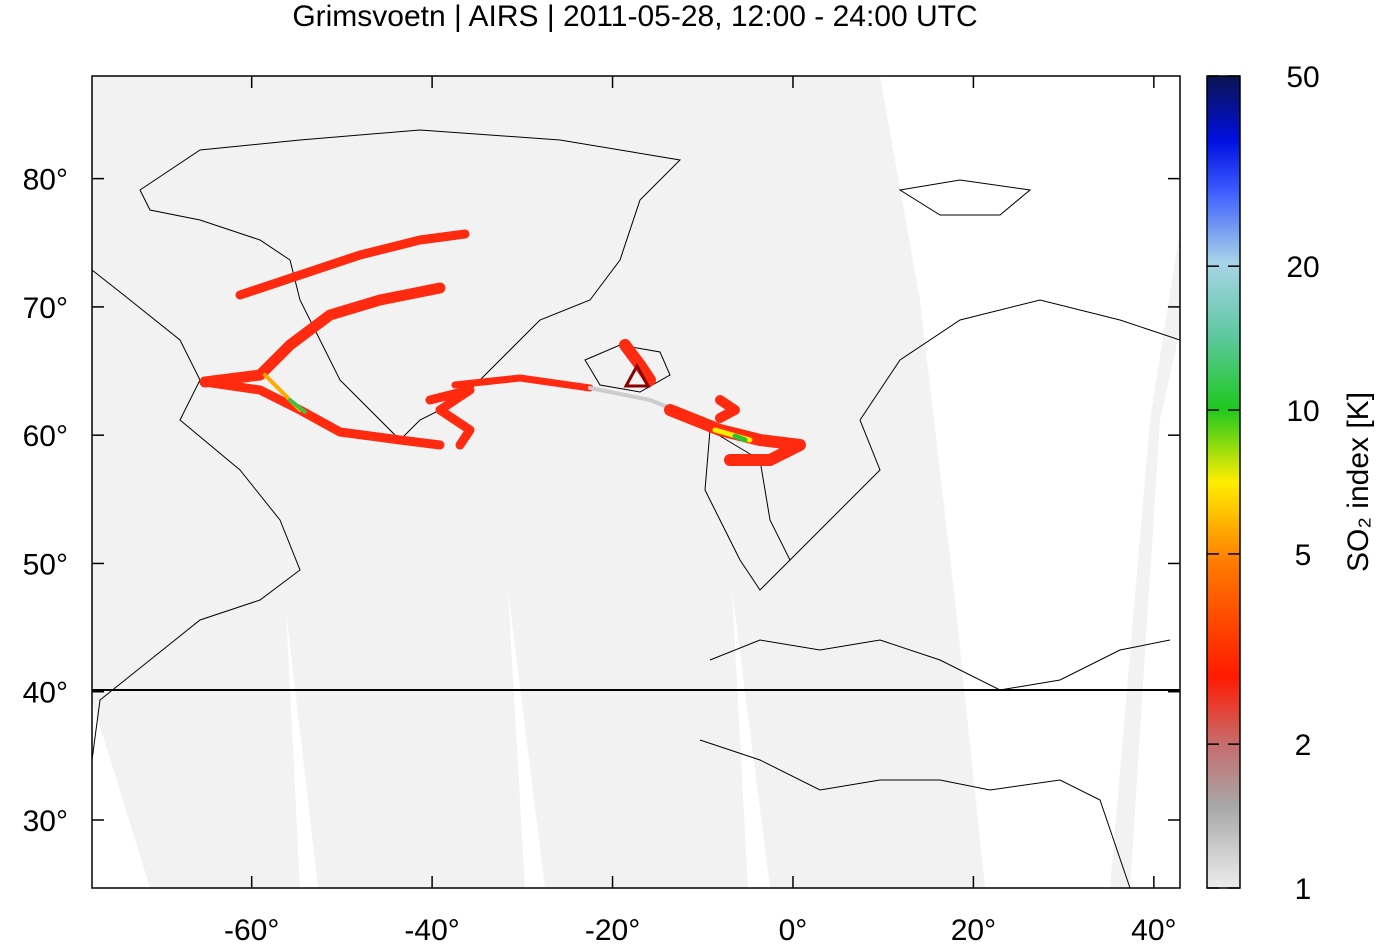 The width and height of the screenshot is (1377, 950). What do you see at coordinates (45, 693) in the screenshot?
I see `y-tick-label: 40°` at bounding box center [45, 693].